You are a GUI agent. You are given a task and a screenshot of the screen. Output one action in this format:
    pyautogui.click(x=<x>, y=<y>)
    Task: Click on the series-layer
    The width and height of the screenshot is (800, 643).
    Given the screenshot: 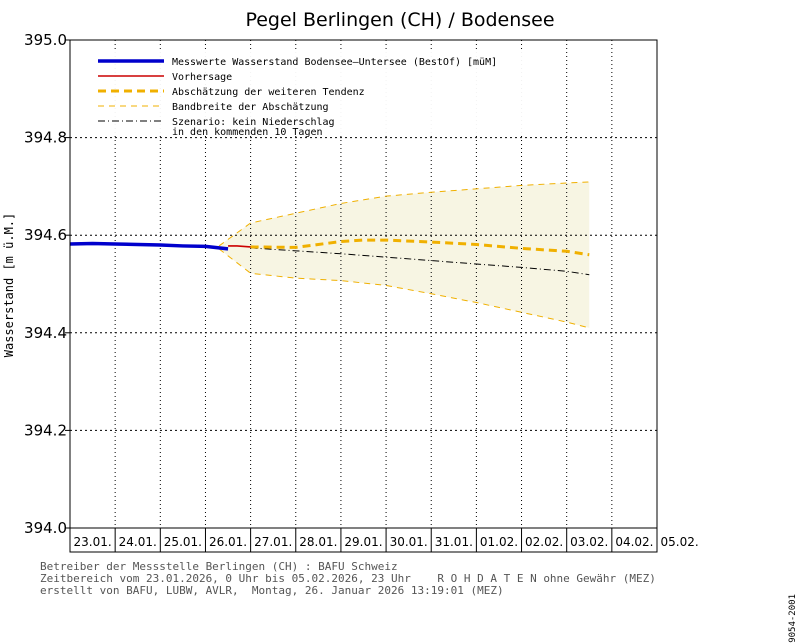 What is the action you would take?
    pyautogui.click(x=329, y=255)
    